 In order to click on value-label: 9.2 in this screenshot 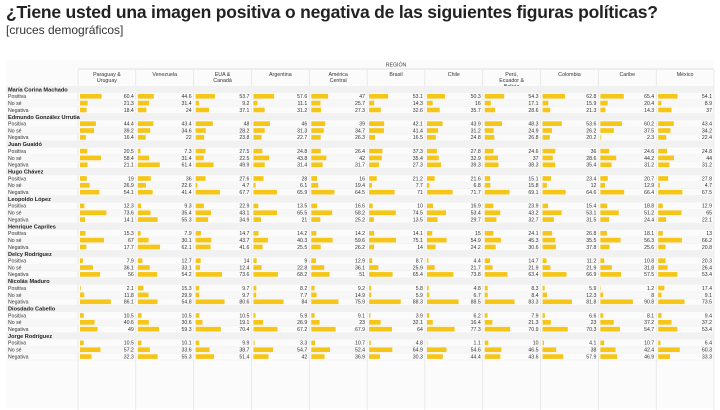, I will do `click(361, 289)`.